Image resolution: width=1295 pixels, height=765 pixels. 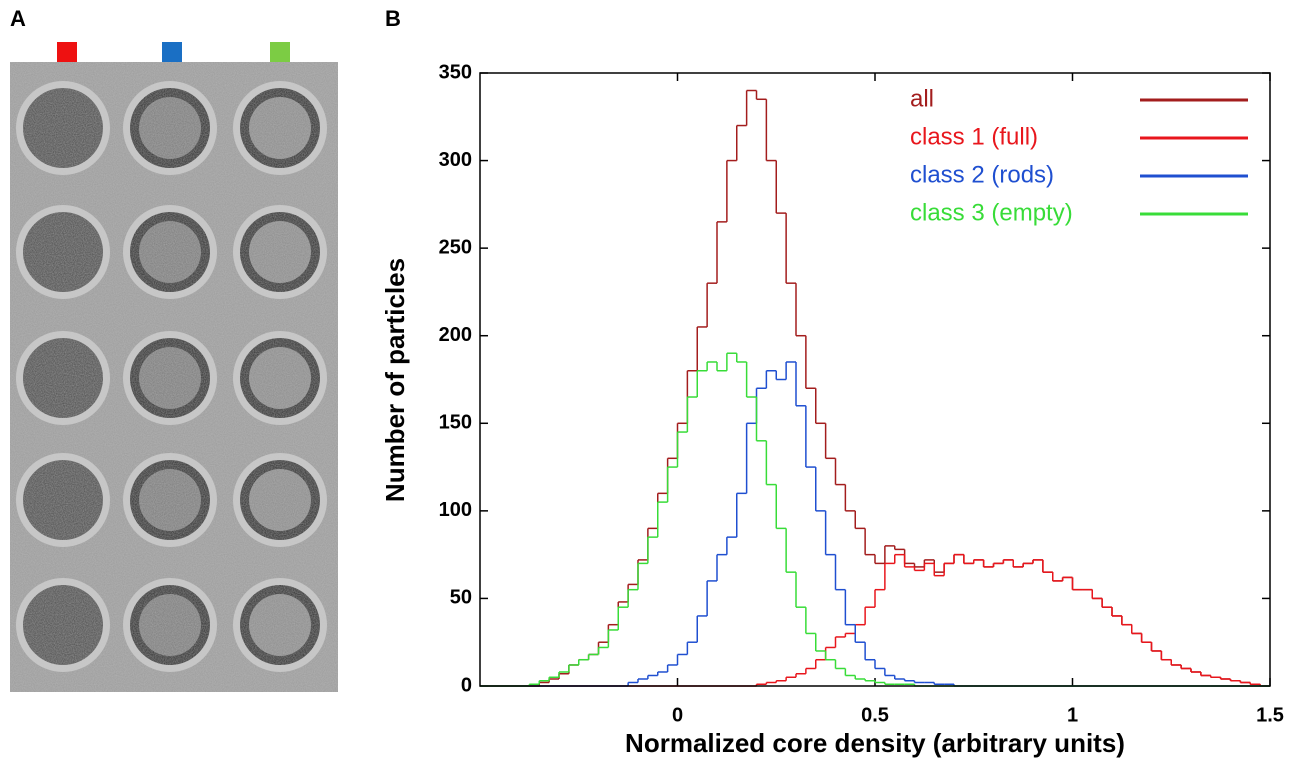 I want to click on x-tick-label: 1.5, so click(x=1270, y=715).